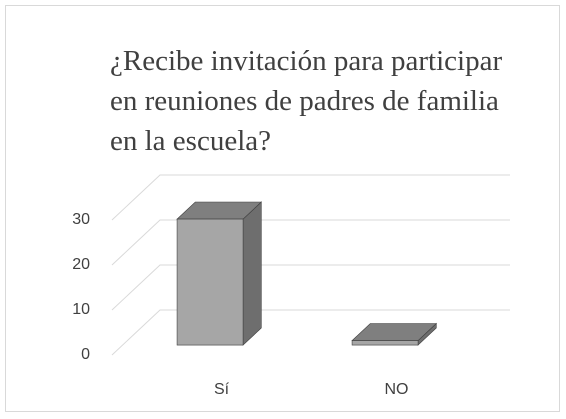  I want to click on bar-side, so click(252, 273).